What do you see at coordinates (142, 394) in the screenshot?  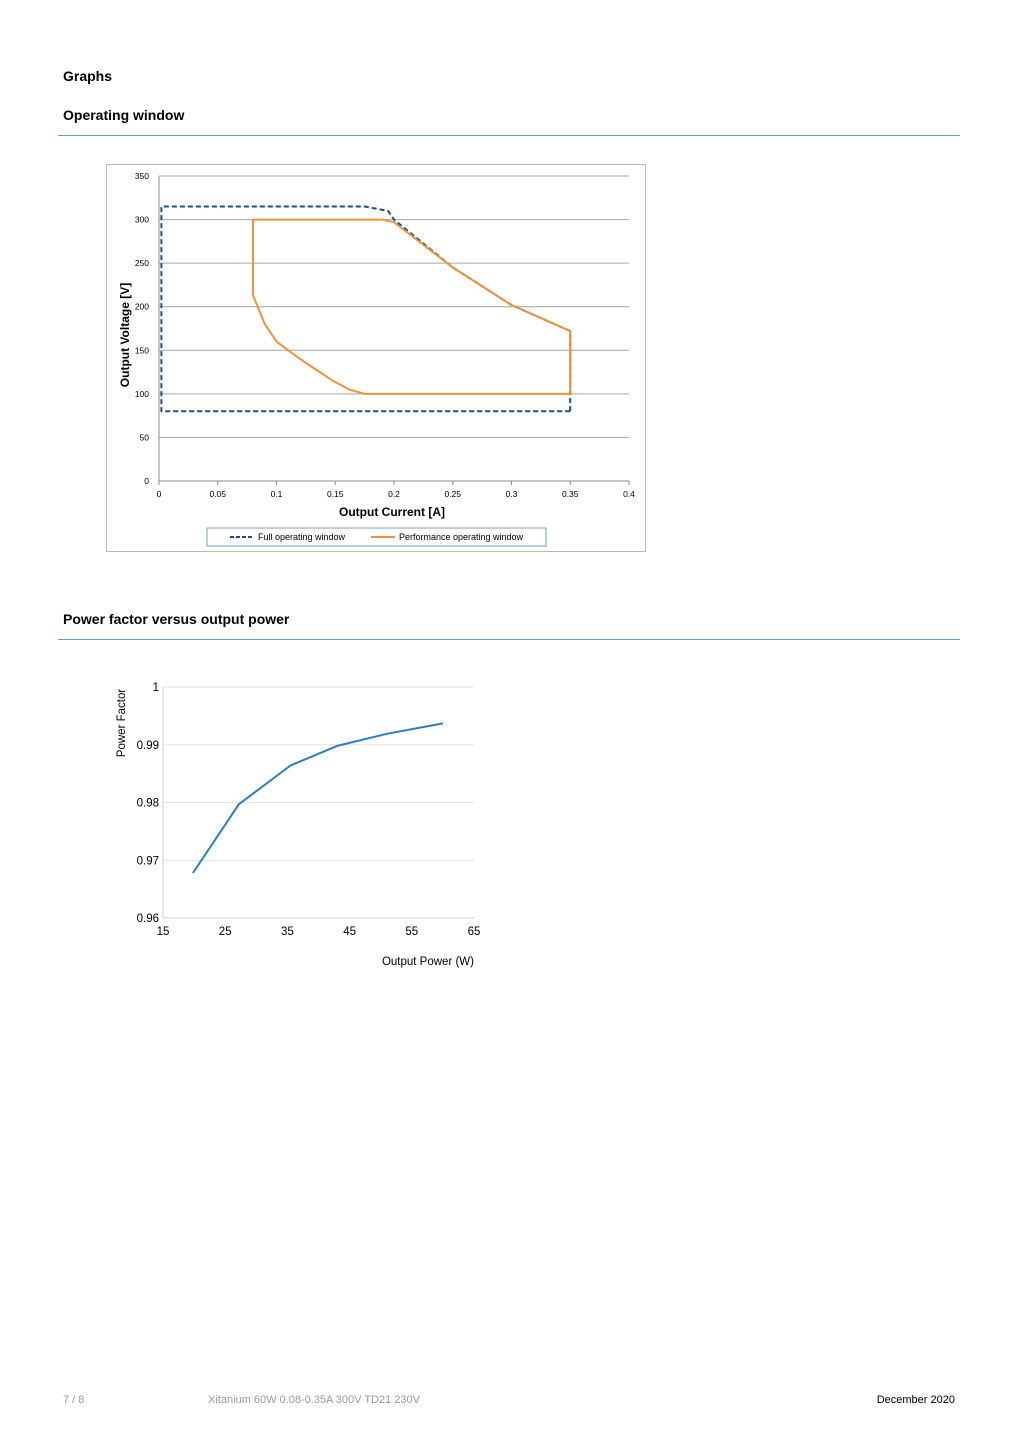 I see `y-tick-label: 100` at bounding box center [142, 394].